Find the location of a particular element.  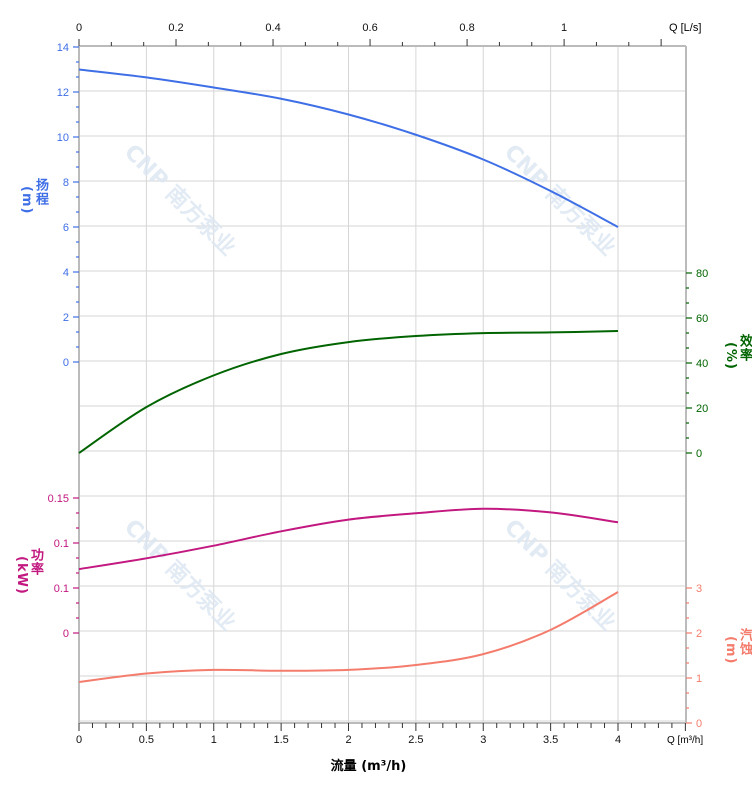

x-tick-label: 1 is located at coordinates (214, 740).